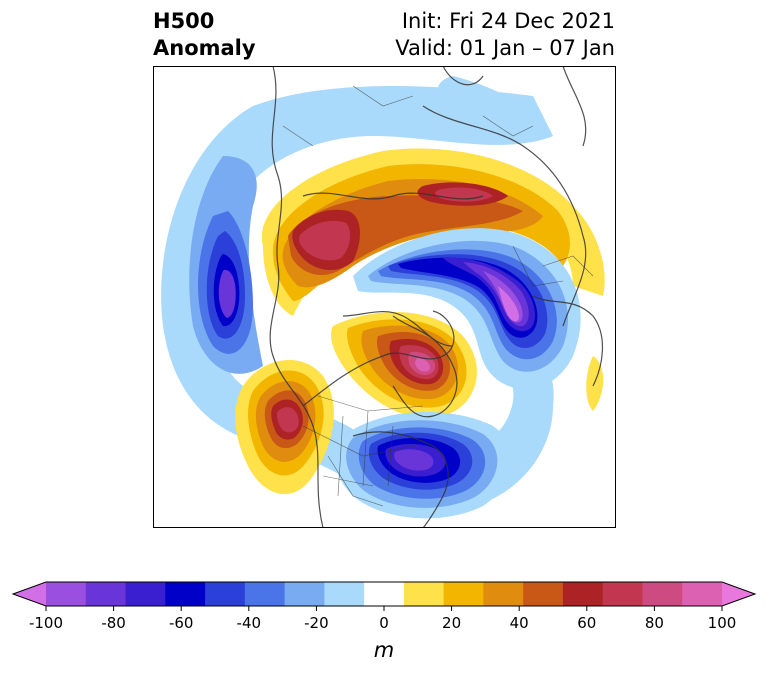 This screenshot has height=673, width=768. What do you see at coordinates (654, 623) in the screenshot?
I see `colorbar-tick-label: 80` at bounding box center [654, 623].